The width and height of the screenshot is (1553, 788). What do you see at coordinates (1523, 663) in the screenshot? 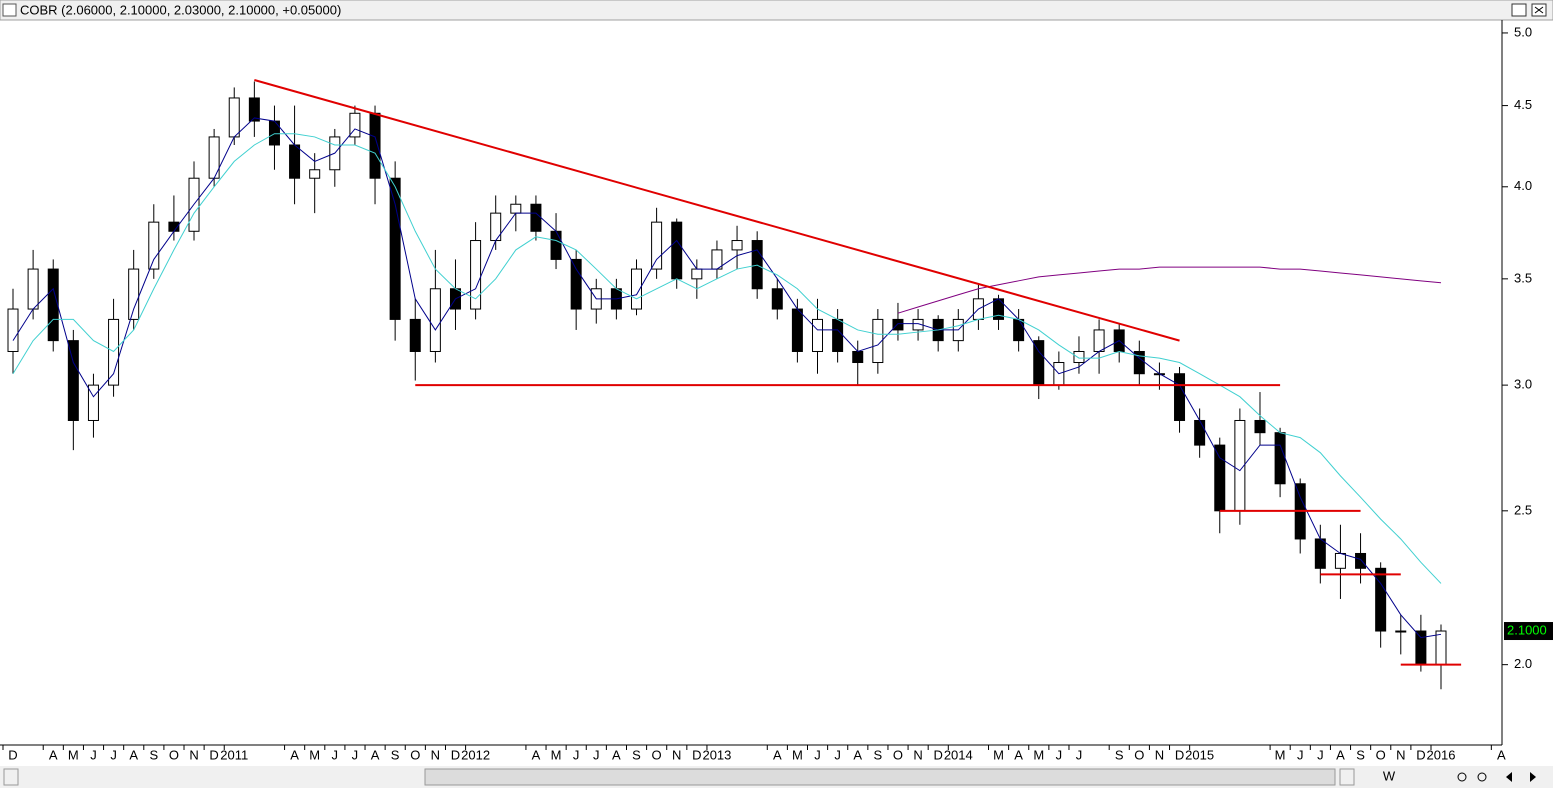
I see `y-tick-label: 2.0` at bounding box center [1523, 663].